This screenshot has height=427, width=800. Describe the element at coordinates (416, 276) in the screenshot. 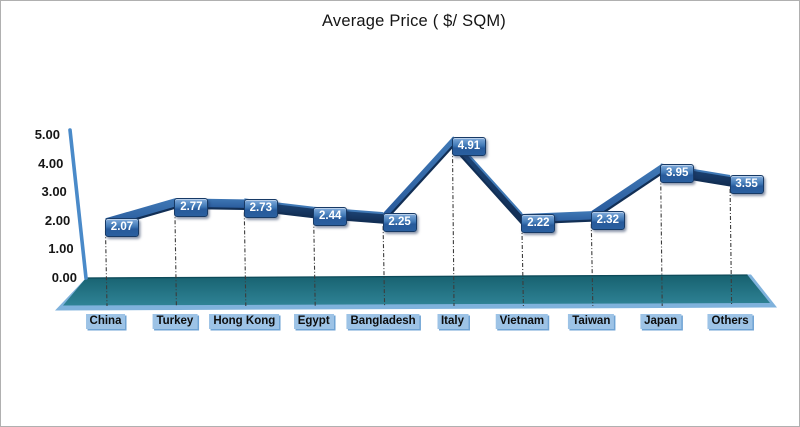

I see `floor-back-edge` at that location.